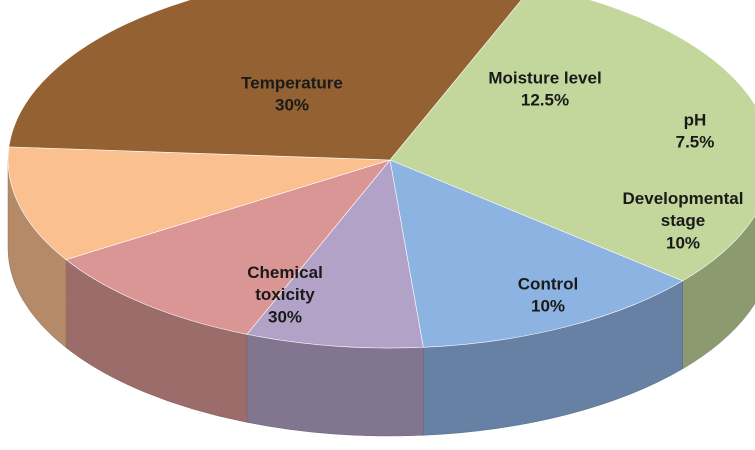 The image size is (755, 450). Describe the element at coordinates (292, 82) in the screenshot. I see `slice-label: Temperature` at that location.